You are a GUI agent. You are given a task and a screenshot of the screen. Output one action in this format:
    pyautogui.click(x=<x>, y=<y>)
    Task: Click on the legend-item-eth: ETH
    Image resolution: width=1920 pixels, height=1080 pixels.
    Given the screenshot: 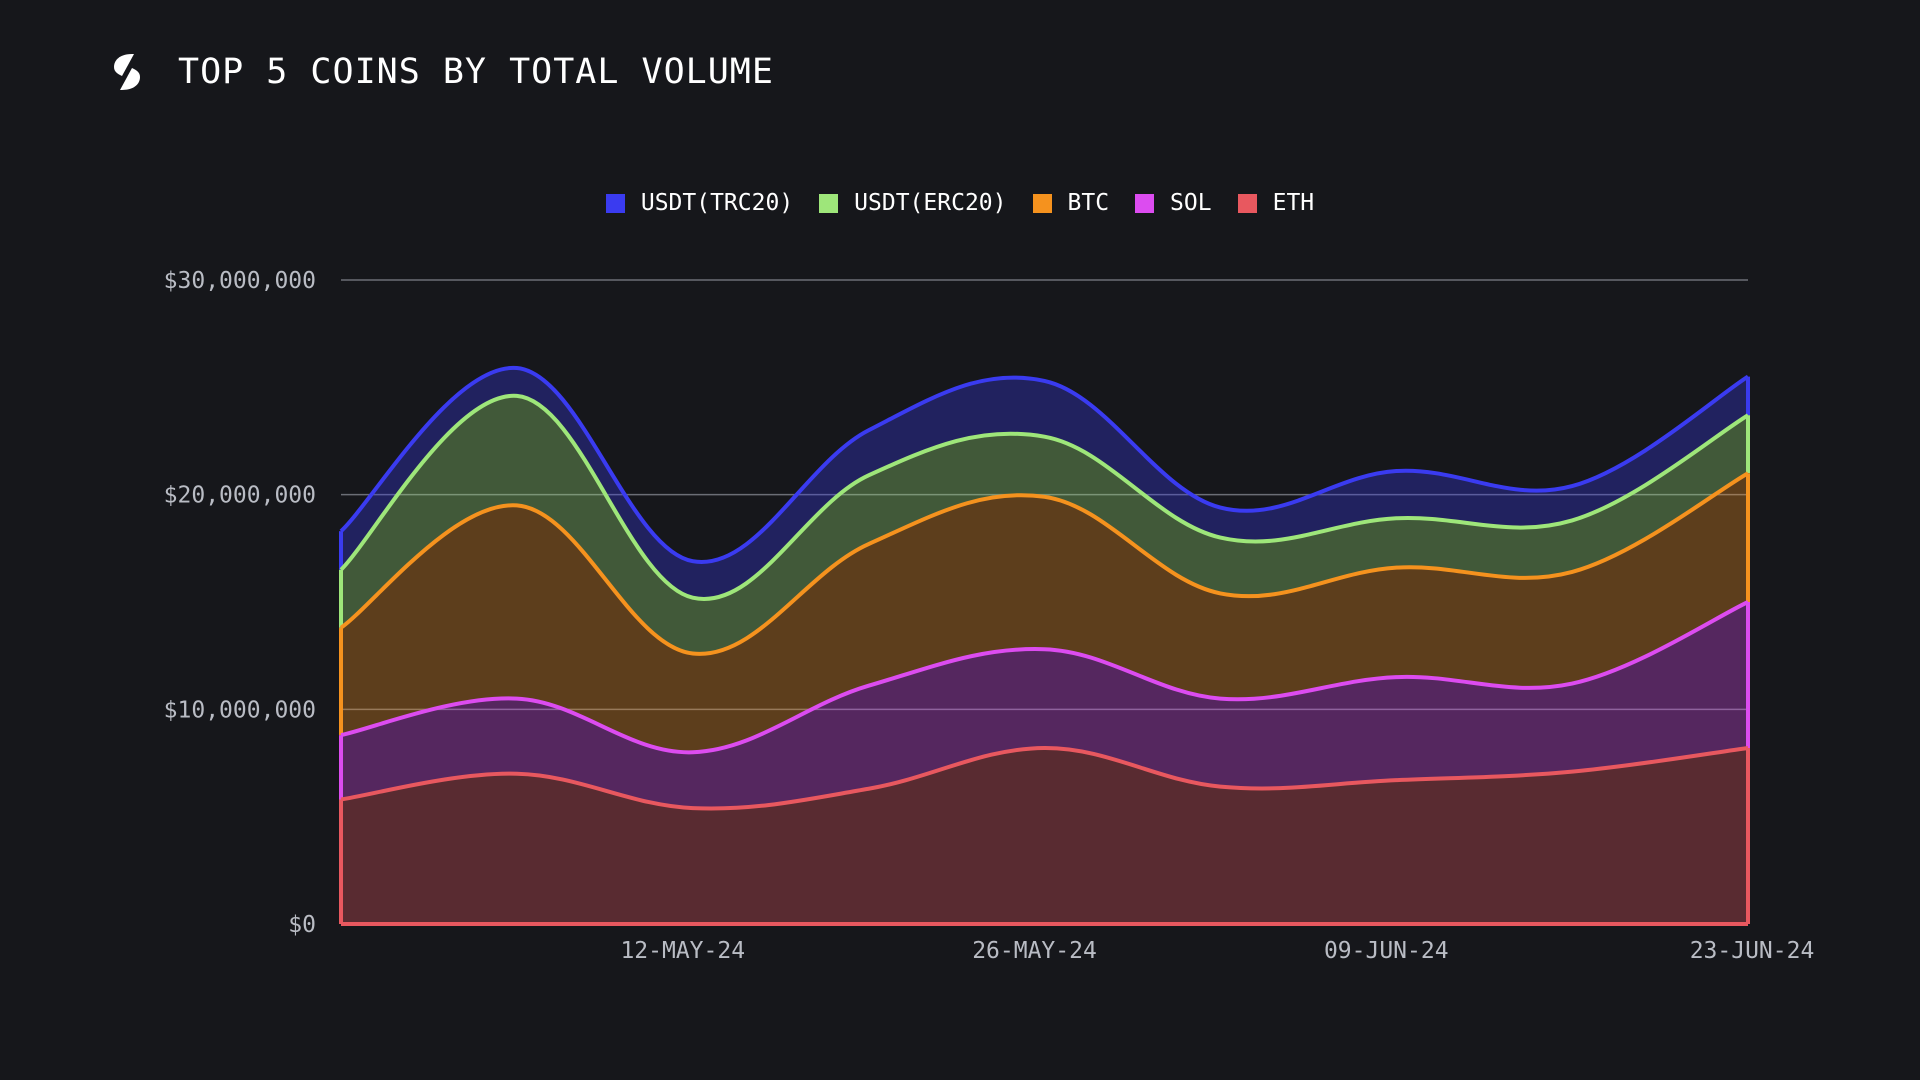 What is the action you would take?
    pyautogui.click(x=1276, y=203)
    